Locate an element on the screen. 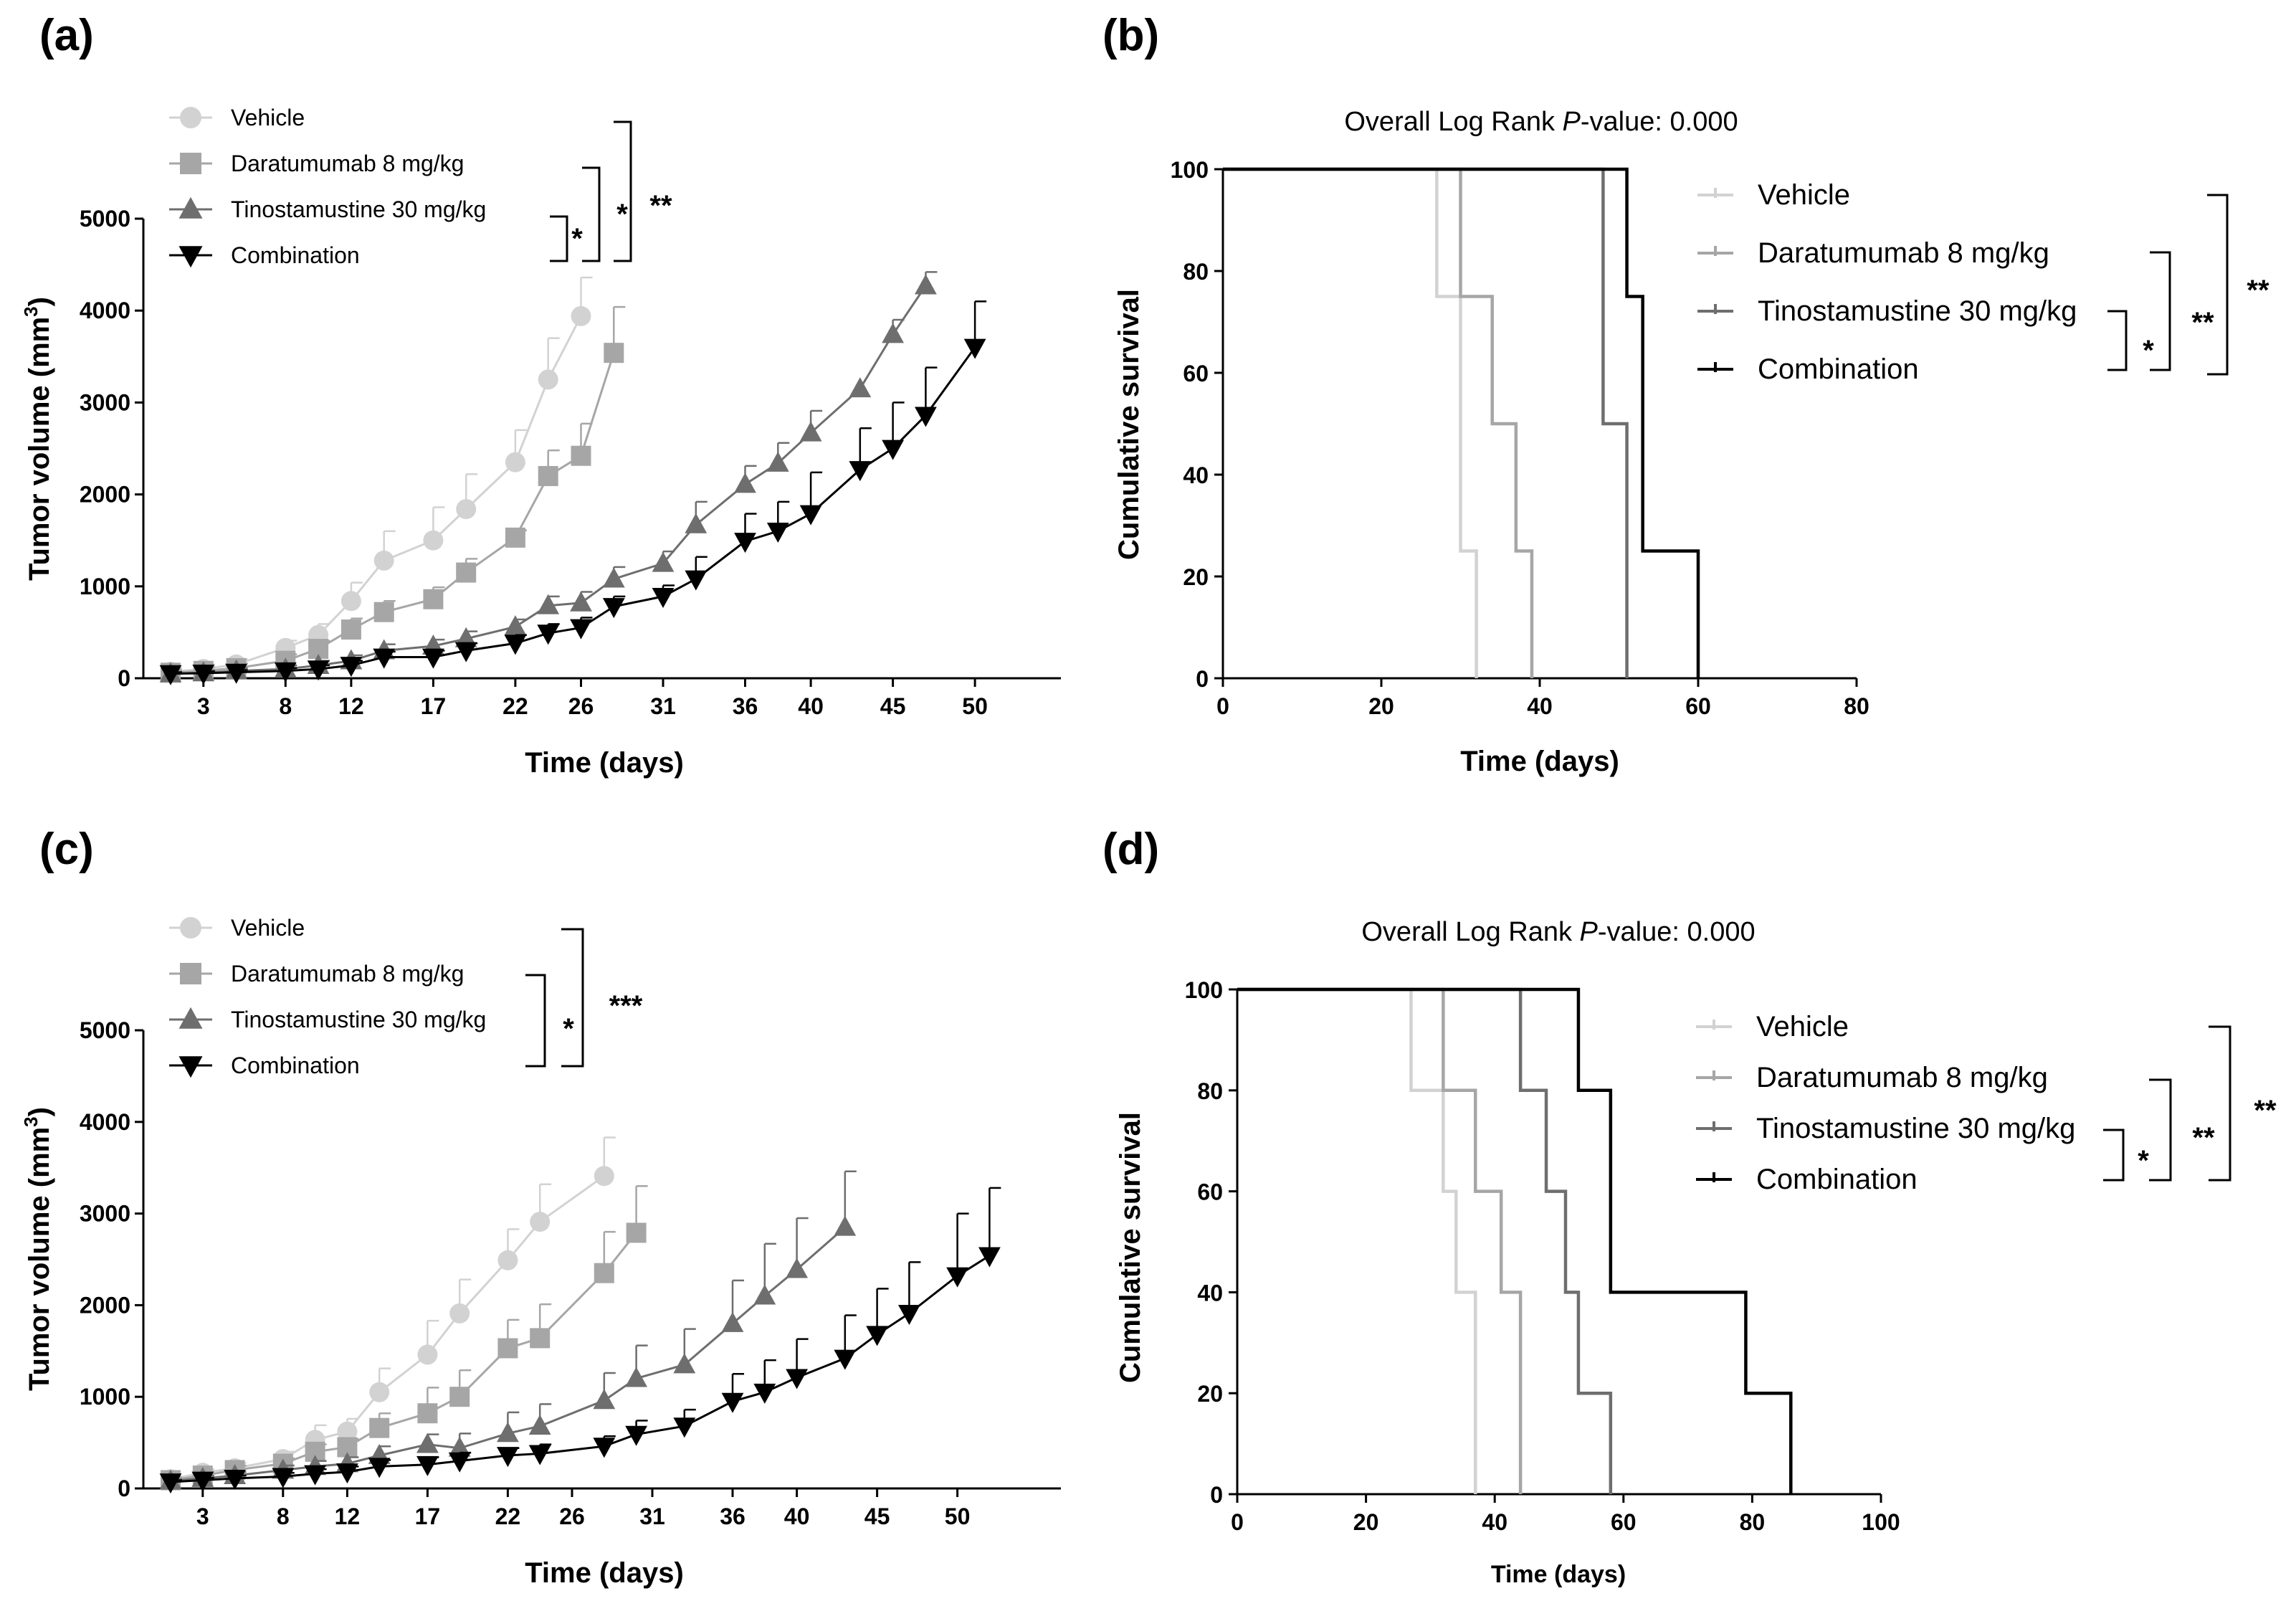  x-tick-label: 60 is located at coordinates (1698, 706).